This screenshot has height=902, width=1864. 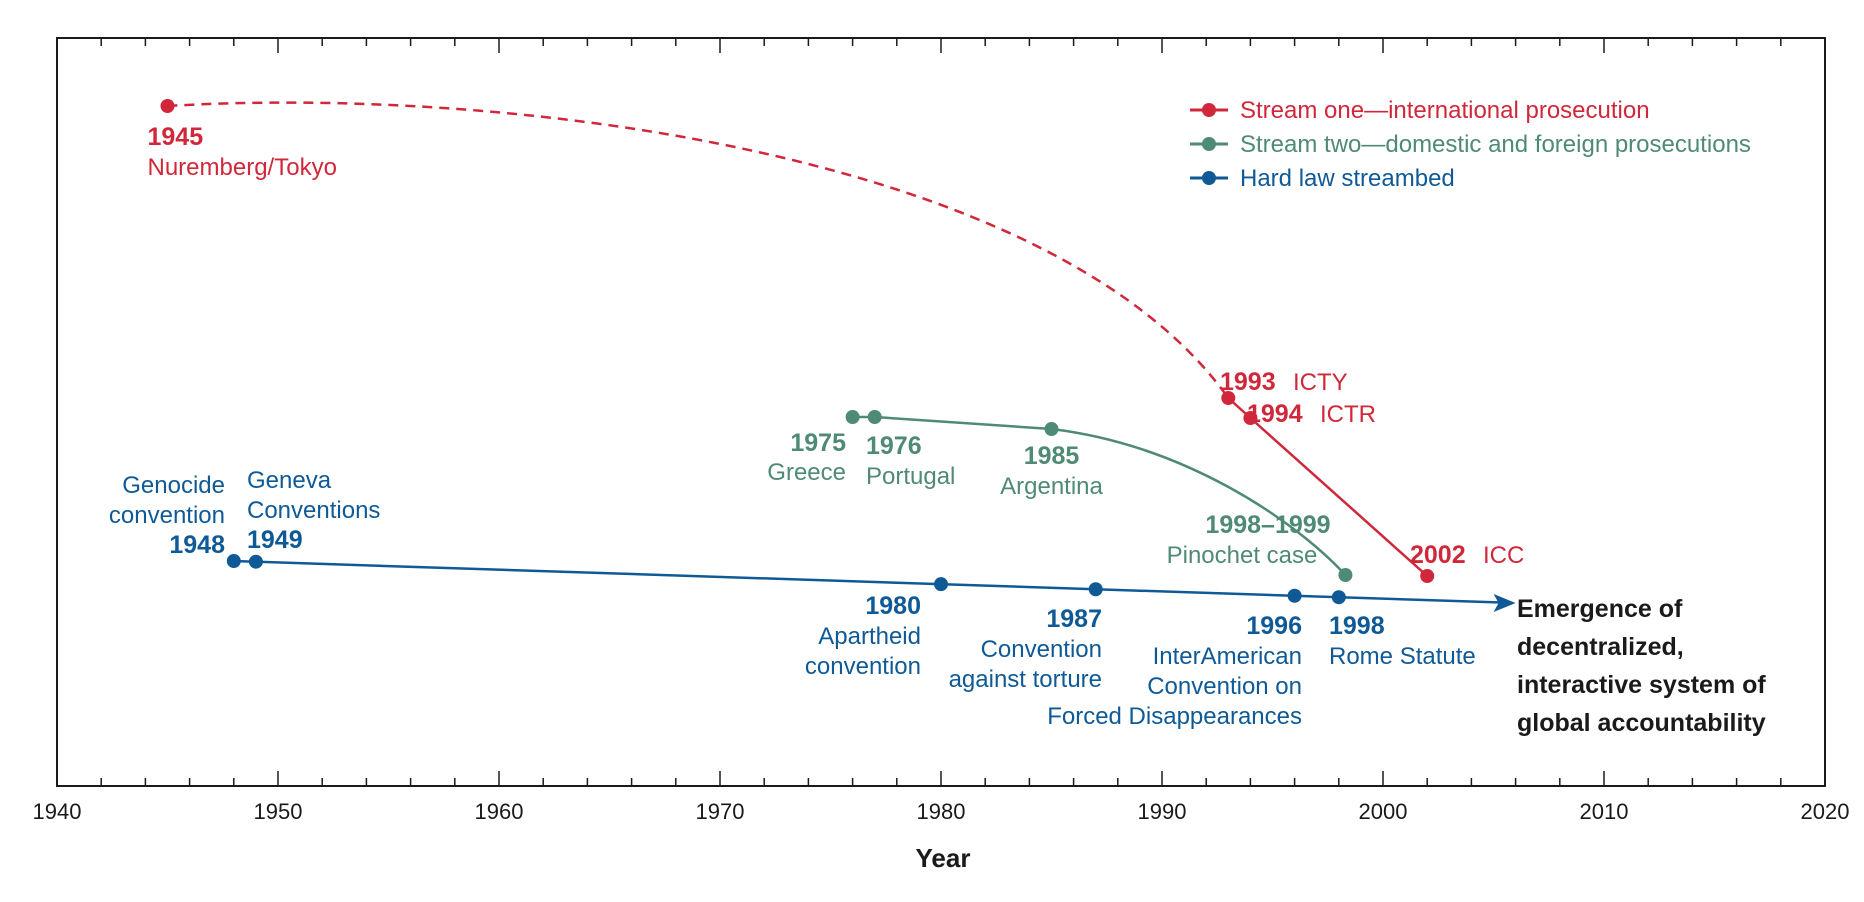 What do you see at coordinates (1604, 811) in the screenshot?
I see `x-tick-label: 2010` at bounding box center [1604, 811].